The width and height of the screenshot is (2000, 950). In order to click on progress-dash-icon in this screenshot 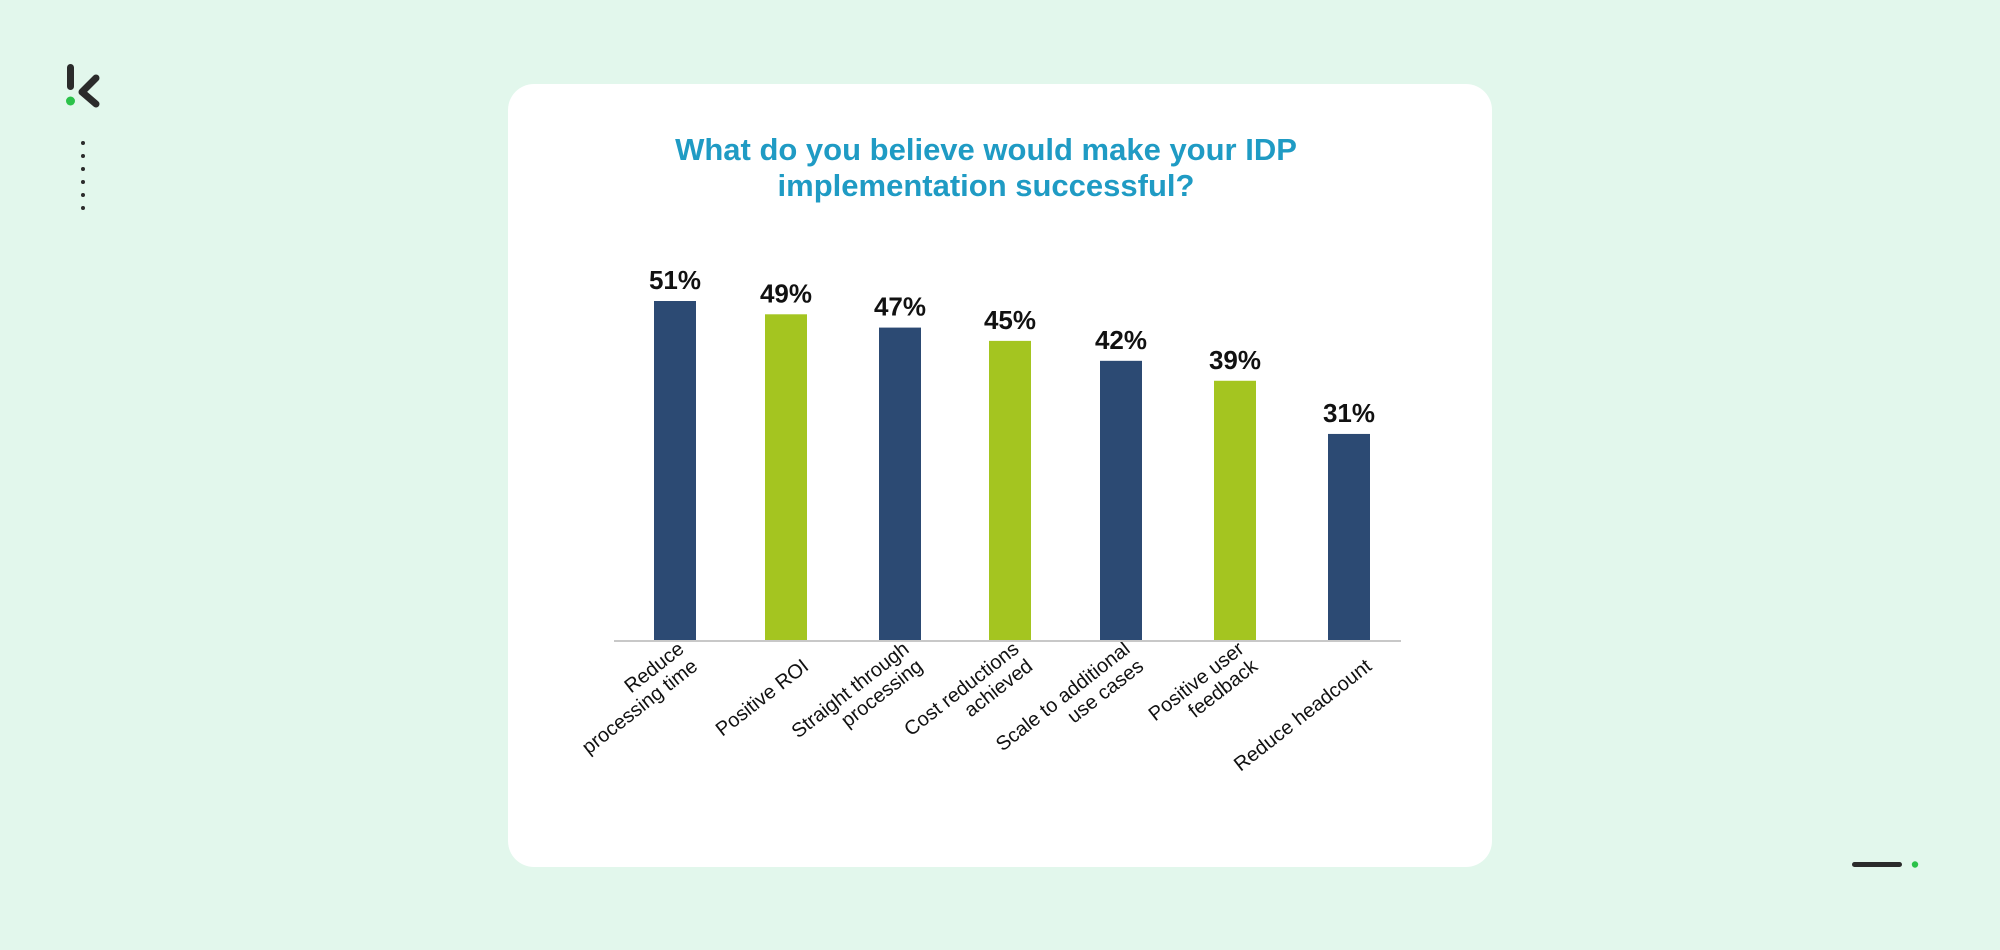, I will do `click(1885, 864)`.